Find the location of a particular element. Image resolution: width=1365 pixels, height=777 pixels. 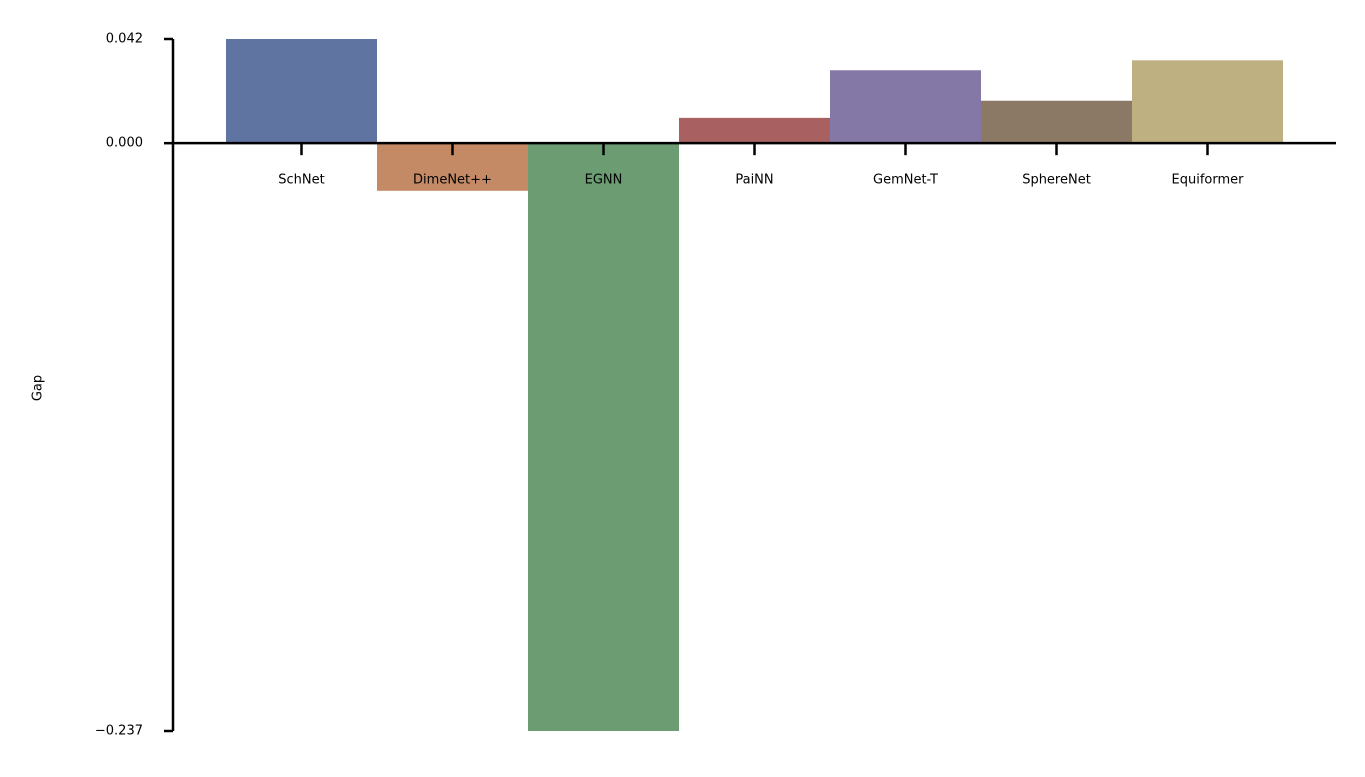

y-axis-label: Gap is located at coordinates (38, 388).